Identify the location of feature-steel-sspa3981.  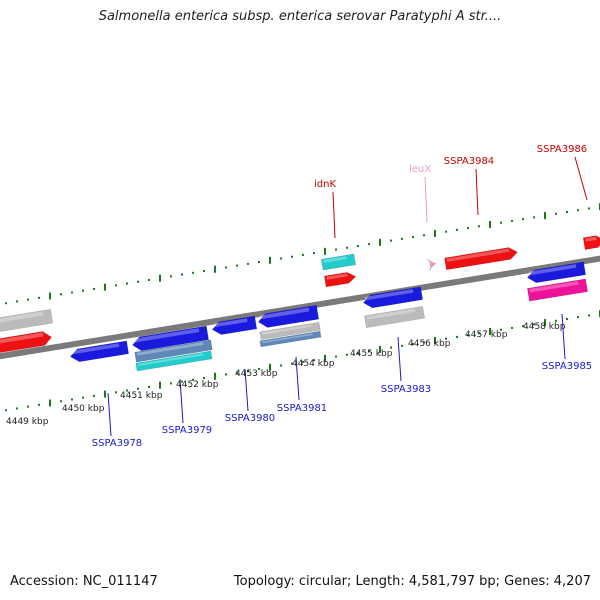
(290, 339).